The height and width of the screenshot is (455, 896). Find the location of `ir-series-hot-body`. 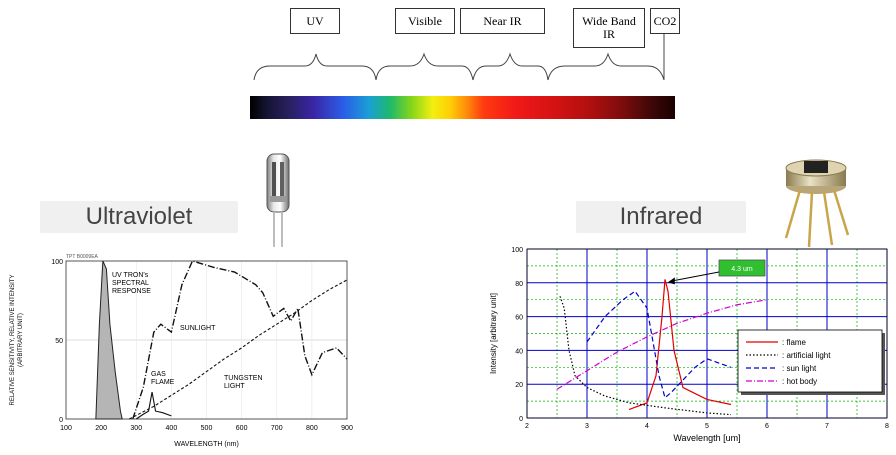

ir-series-hot-body is located at coordinates (662, 344).